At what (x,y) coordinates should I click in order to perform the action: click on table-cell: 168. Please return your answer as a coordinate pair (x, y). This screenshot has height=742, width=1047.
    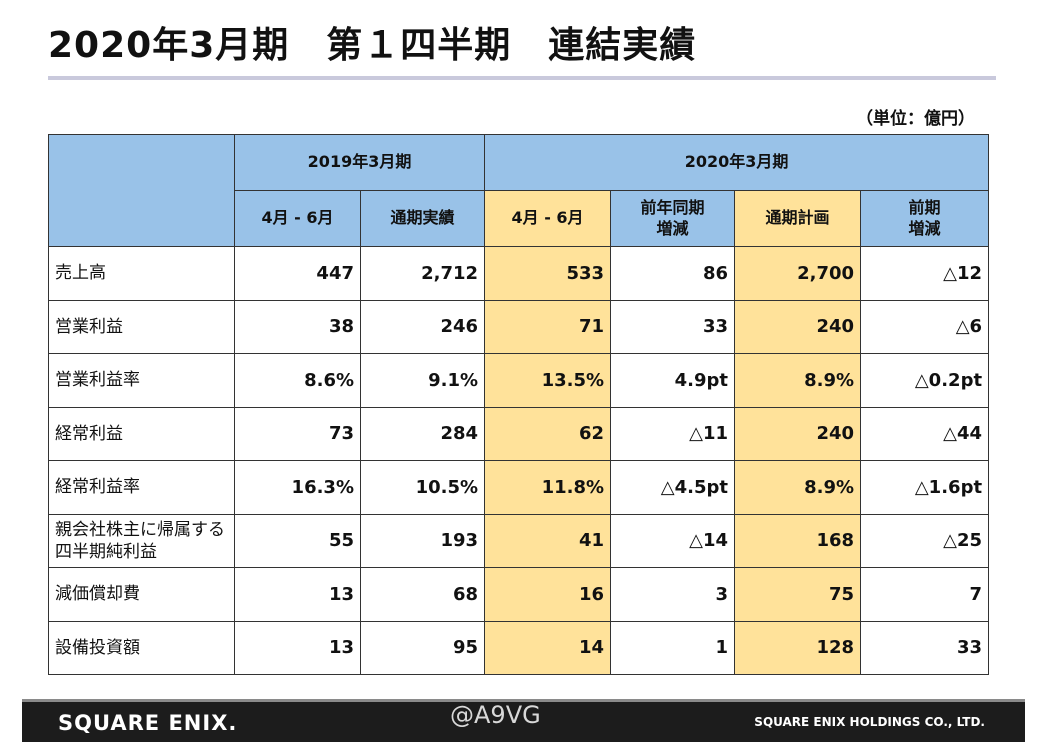
    Looking at the image, I should click on (798, 540).